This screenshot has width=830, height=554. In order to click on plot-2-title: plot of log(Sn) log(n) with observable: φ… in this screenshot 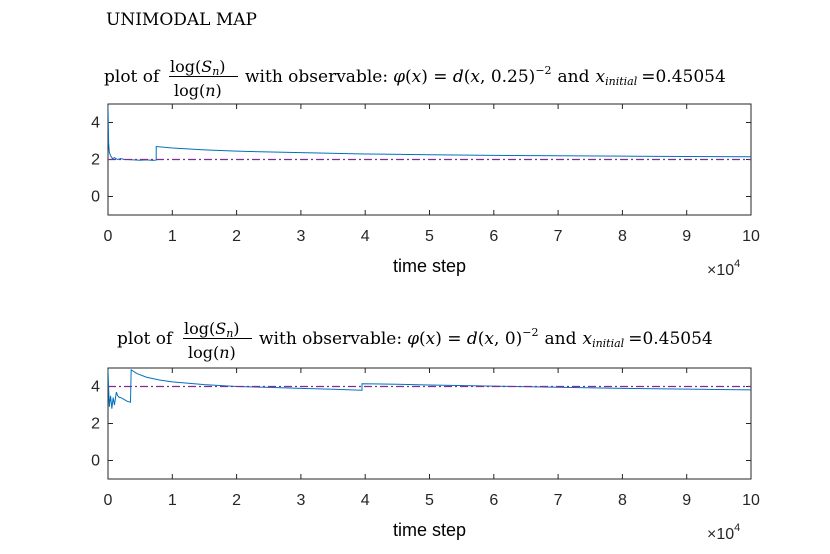, I will do `click(415, 340)`.